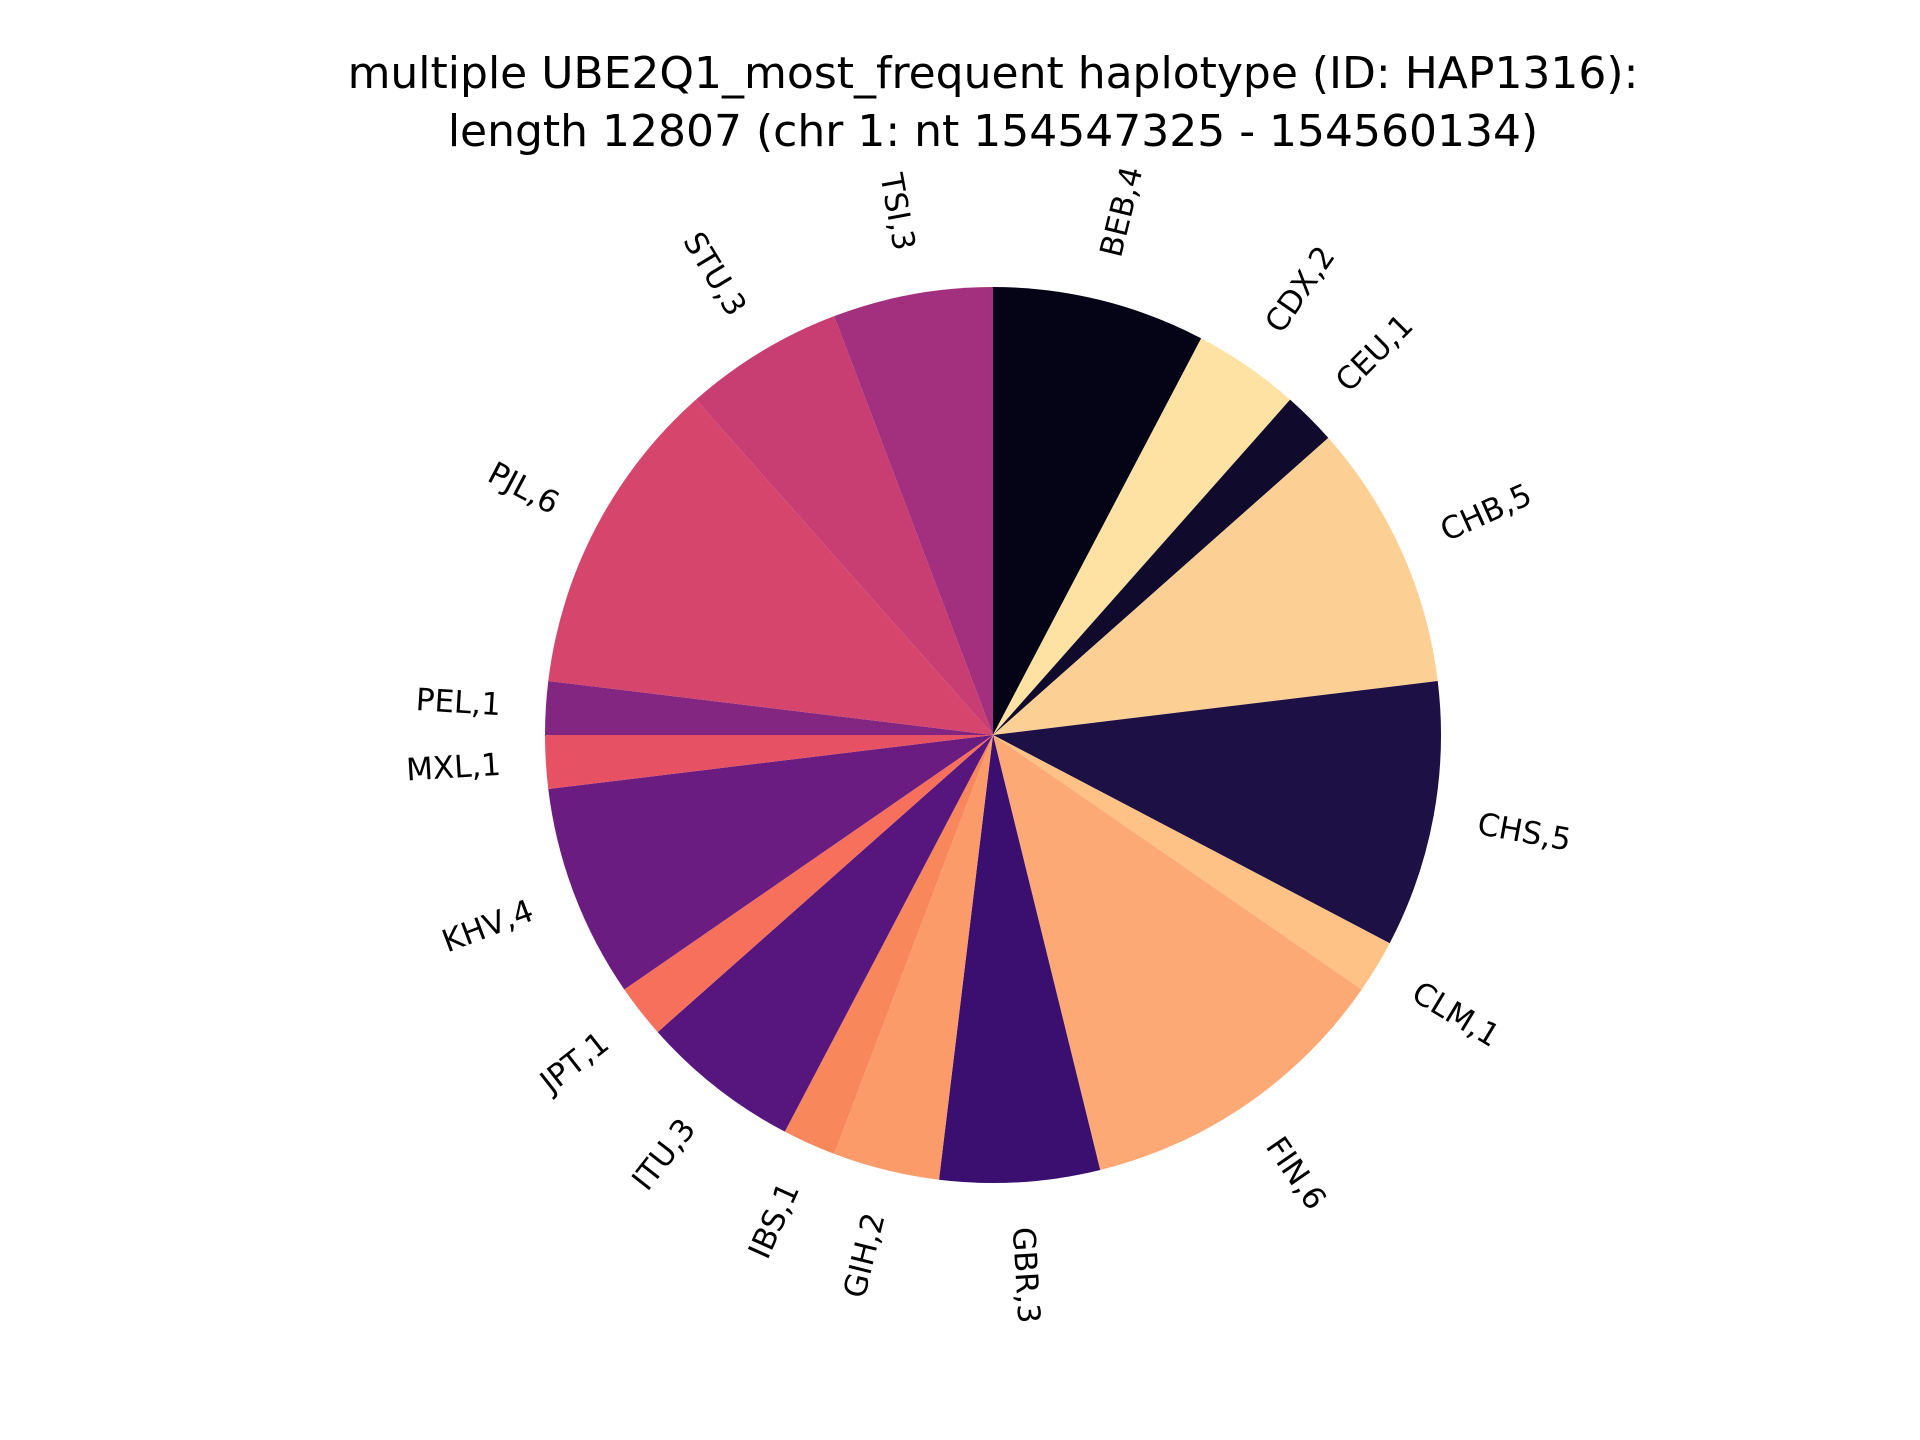  What do you see at coordinates (458, 702) in the screenshot?
I see `pie-label-pel: PEL,1` at bounding box center [458, 702].